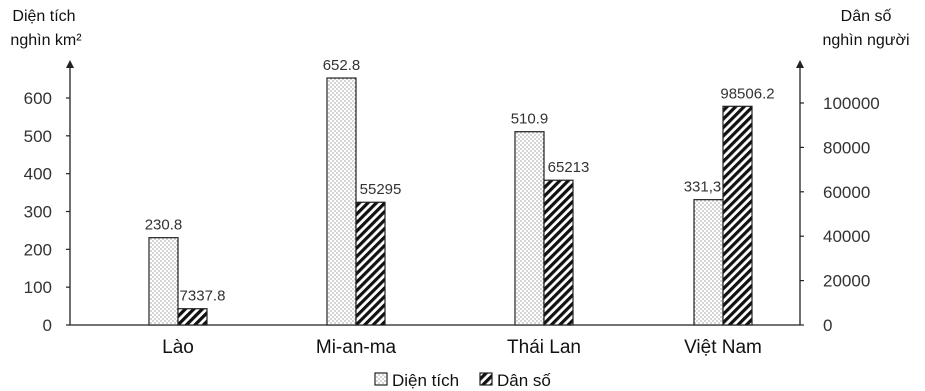  I want to click on left-axis-title-line2: nghìn km², so click(46, 40).